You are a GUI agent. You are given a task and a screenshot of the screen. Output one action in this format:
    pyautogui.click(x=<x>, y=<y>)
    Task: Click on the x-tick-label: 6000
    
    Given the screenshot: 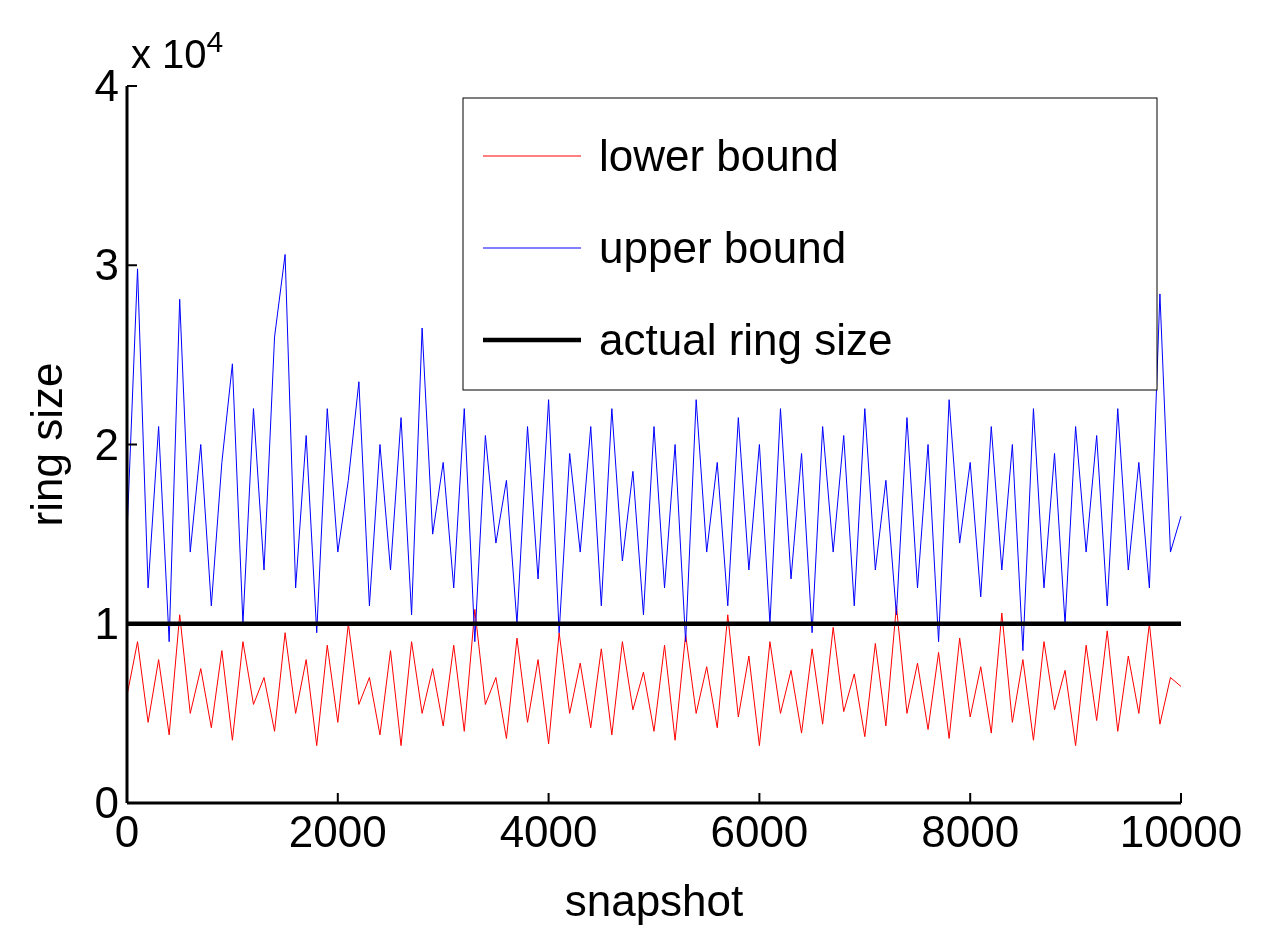 What is the action you would take?
    pyautogui.click(x=759, y=831)
    